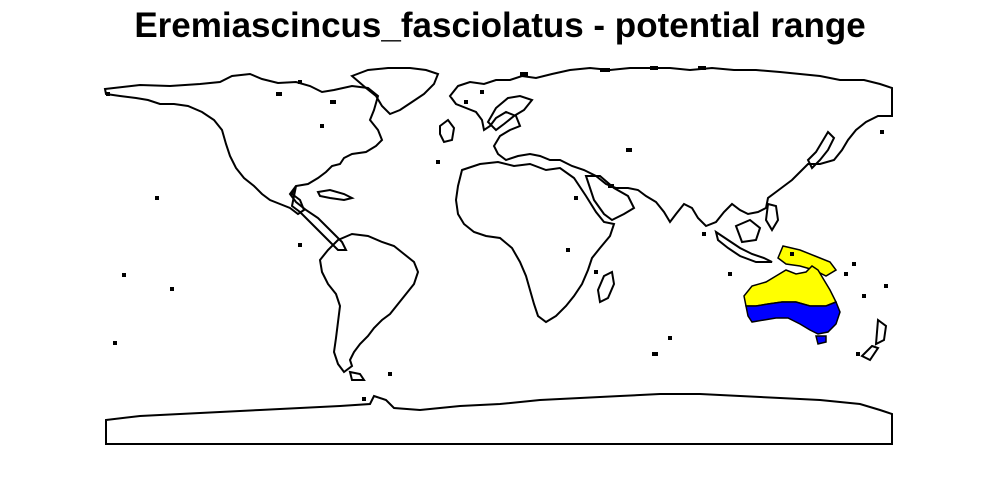 This screenshot has height=500, width=1000. Describe the element at coordinates (772, 217) in the screenshot. I see `land-philippines` at that location.